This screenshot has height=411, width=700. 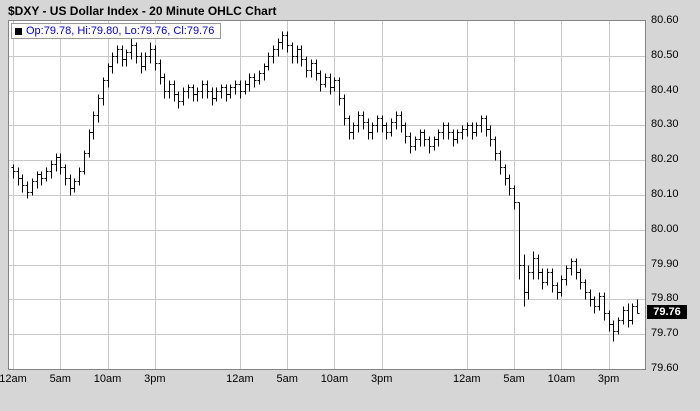 What do you see at coordinates (665, 368) in the screenshot?
I see `y-axis-label: 79.60` at bounding box center [665, 368].